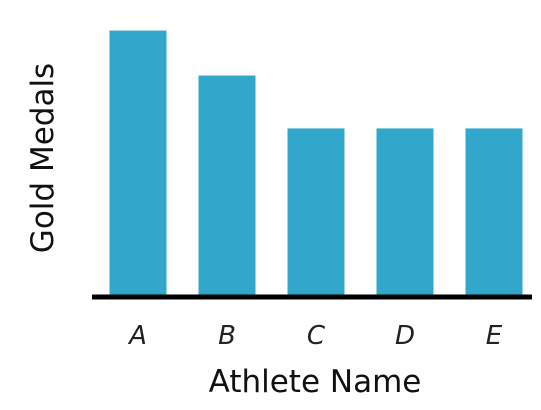 This screenshot has width=541, height=410. I want to click on x-tick-labels: A B C D E, so click(315, 336).